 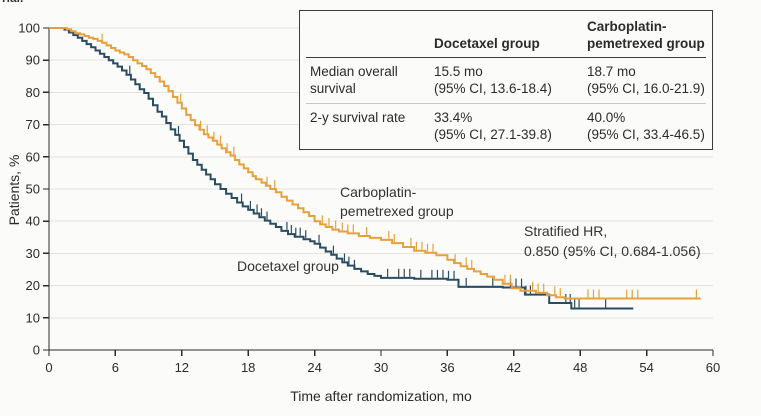 What do you see at coordinates (397, 201) in the screenshot?
I see `carboplatin-curve-label: Carboplatin-pemetrexed group` at bounding box center [397, 201].